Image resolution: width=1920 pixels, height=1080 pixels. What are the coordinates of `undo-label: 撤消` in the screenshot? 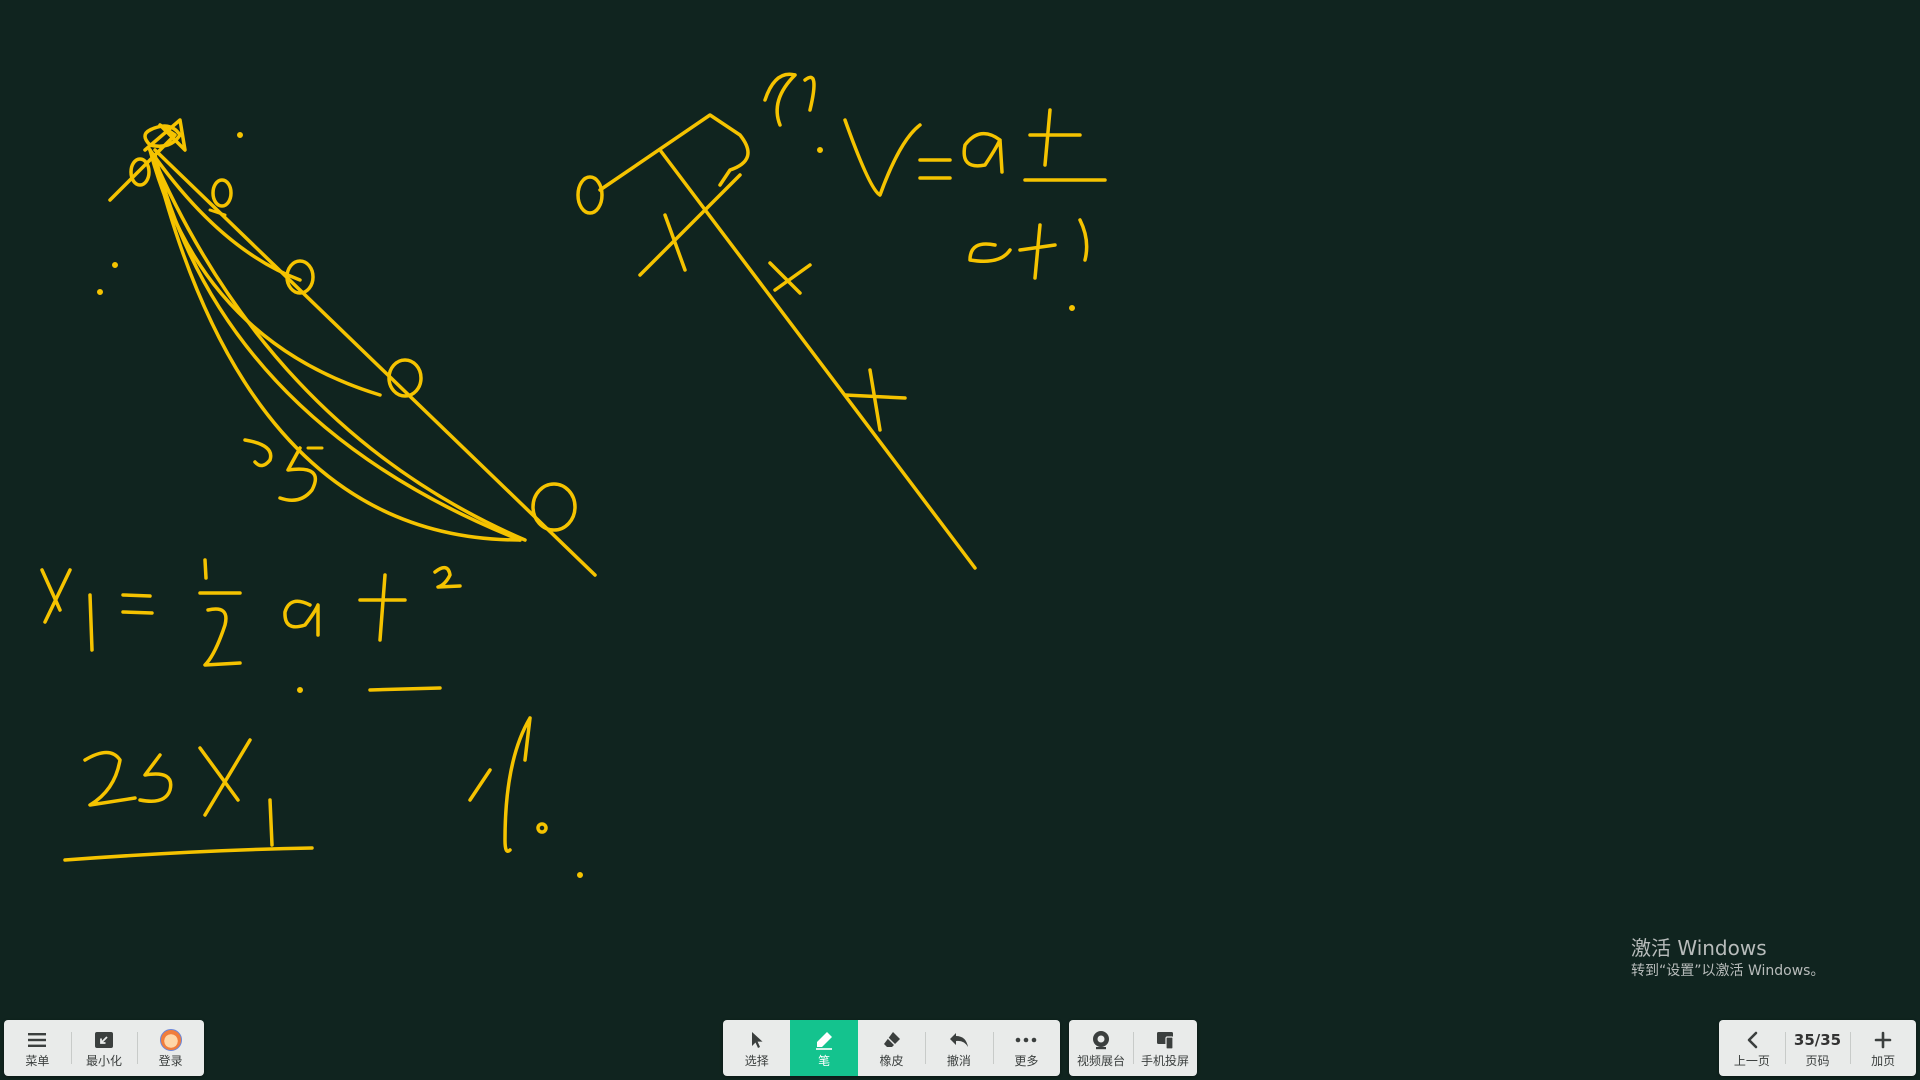 It's located at (958, 1060).